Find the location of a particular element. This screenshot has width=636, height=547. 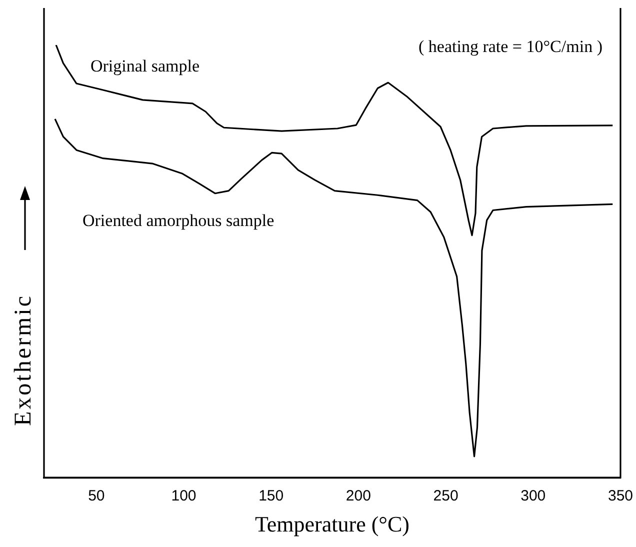

x-tick-label: 200 is located at coordinates (358, 496).